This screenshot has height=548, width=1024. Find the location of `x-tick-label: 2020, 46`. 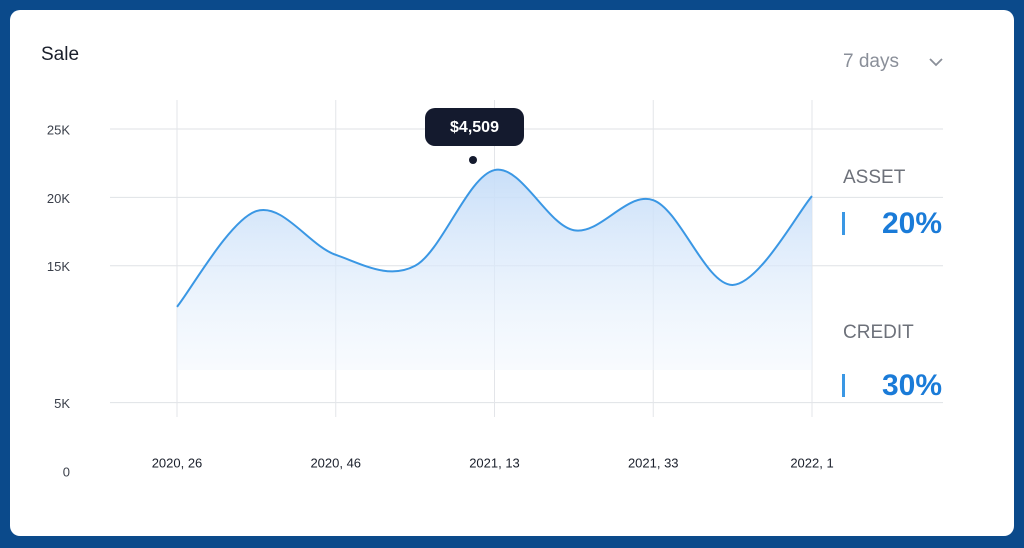

x-tick-label: 2020, 46 is located at coordinates (335, 462).